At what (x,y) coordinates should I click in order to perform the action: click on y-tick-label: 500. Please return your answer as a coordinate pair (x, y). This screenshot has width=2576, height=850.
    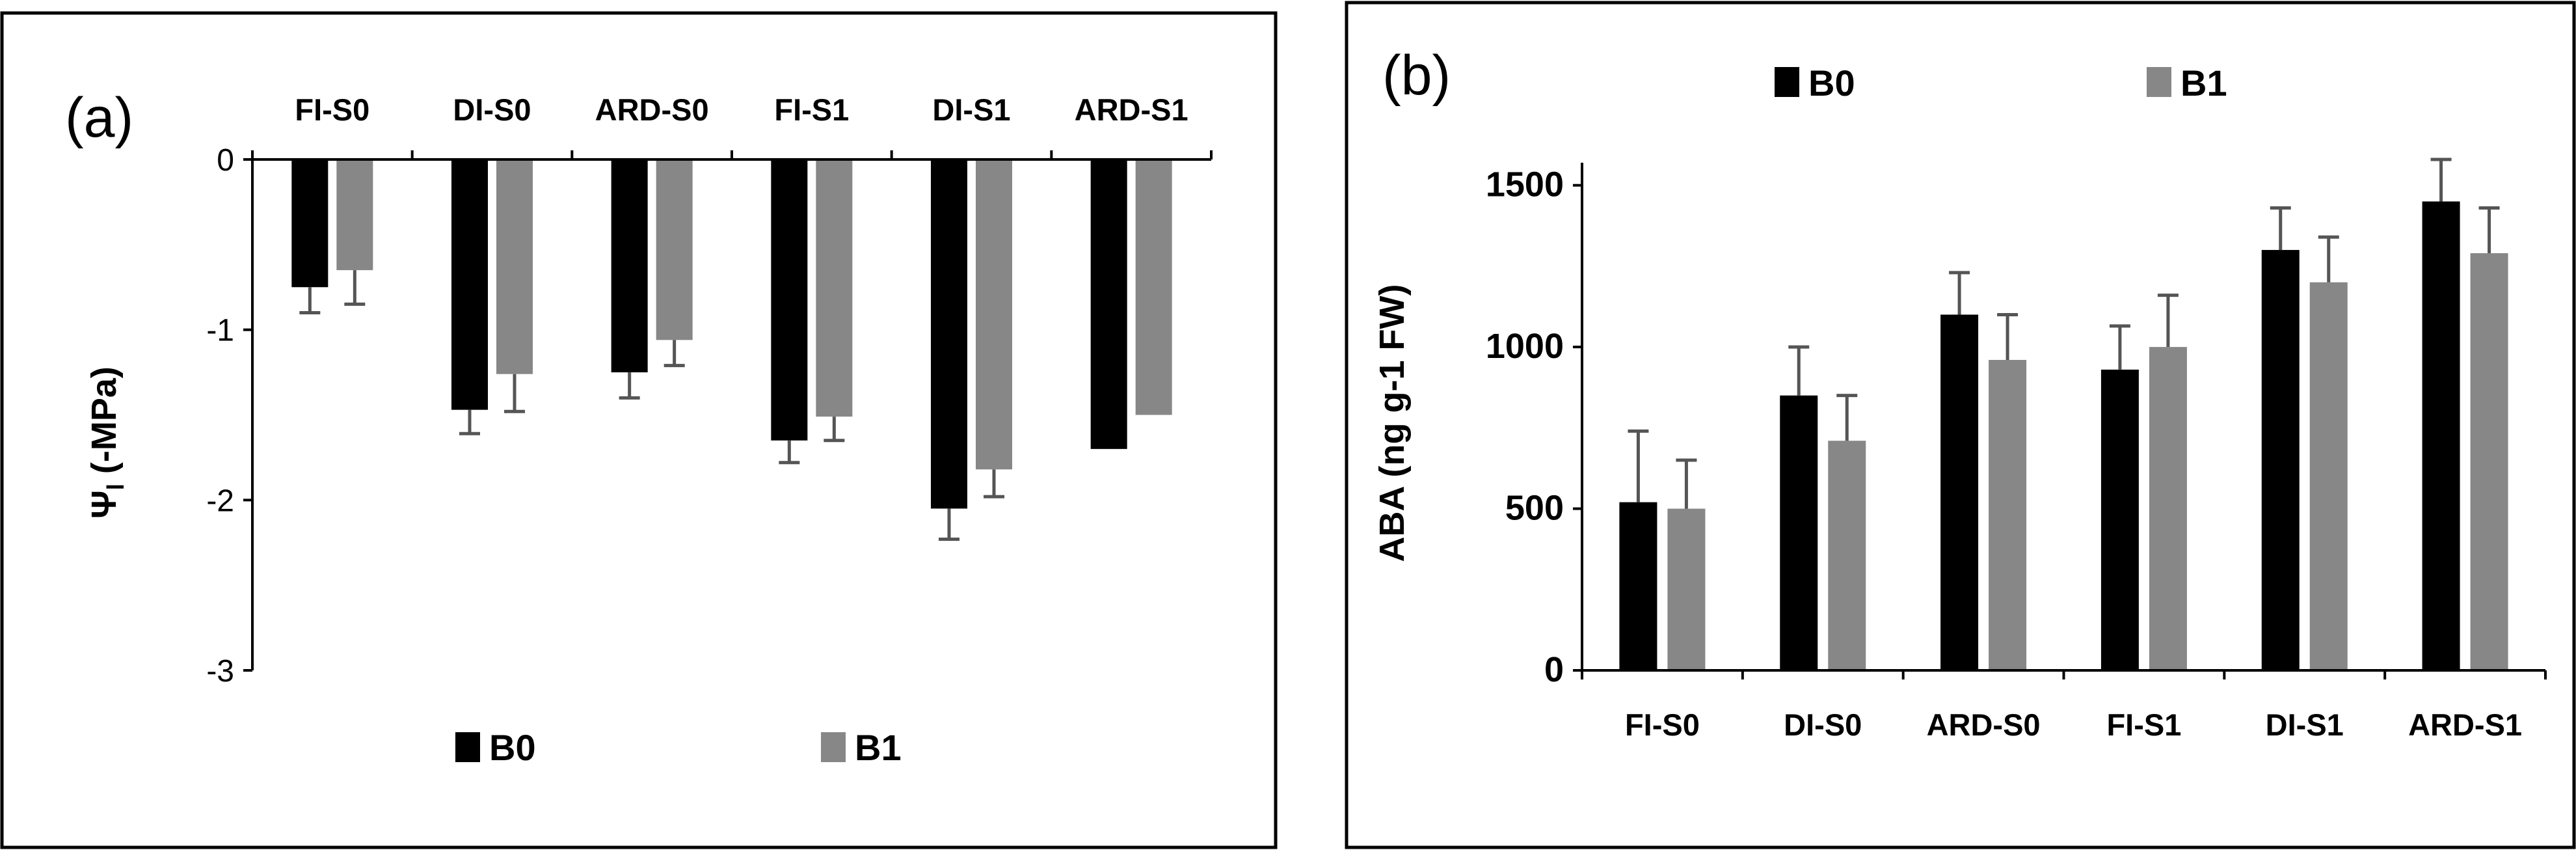
    Looking at the image, I should click on (1534, 508).